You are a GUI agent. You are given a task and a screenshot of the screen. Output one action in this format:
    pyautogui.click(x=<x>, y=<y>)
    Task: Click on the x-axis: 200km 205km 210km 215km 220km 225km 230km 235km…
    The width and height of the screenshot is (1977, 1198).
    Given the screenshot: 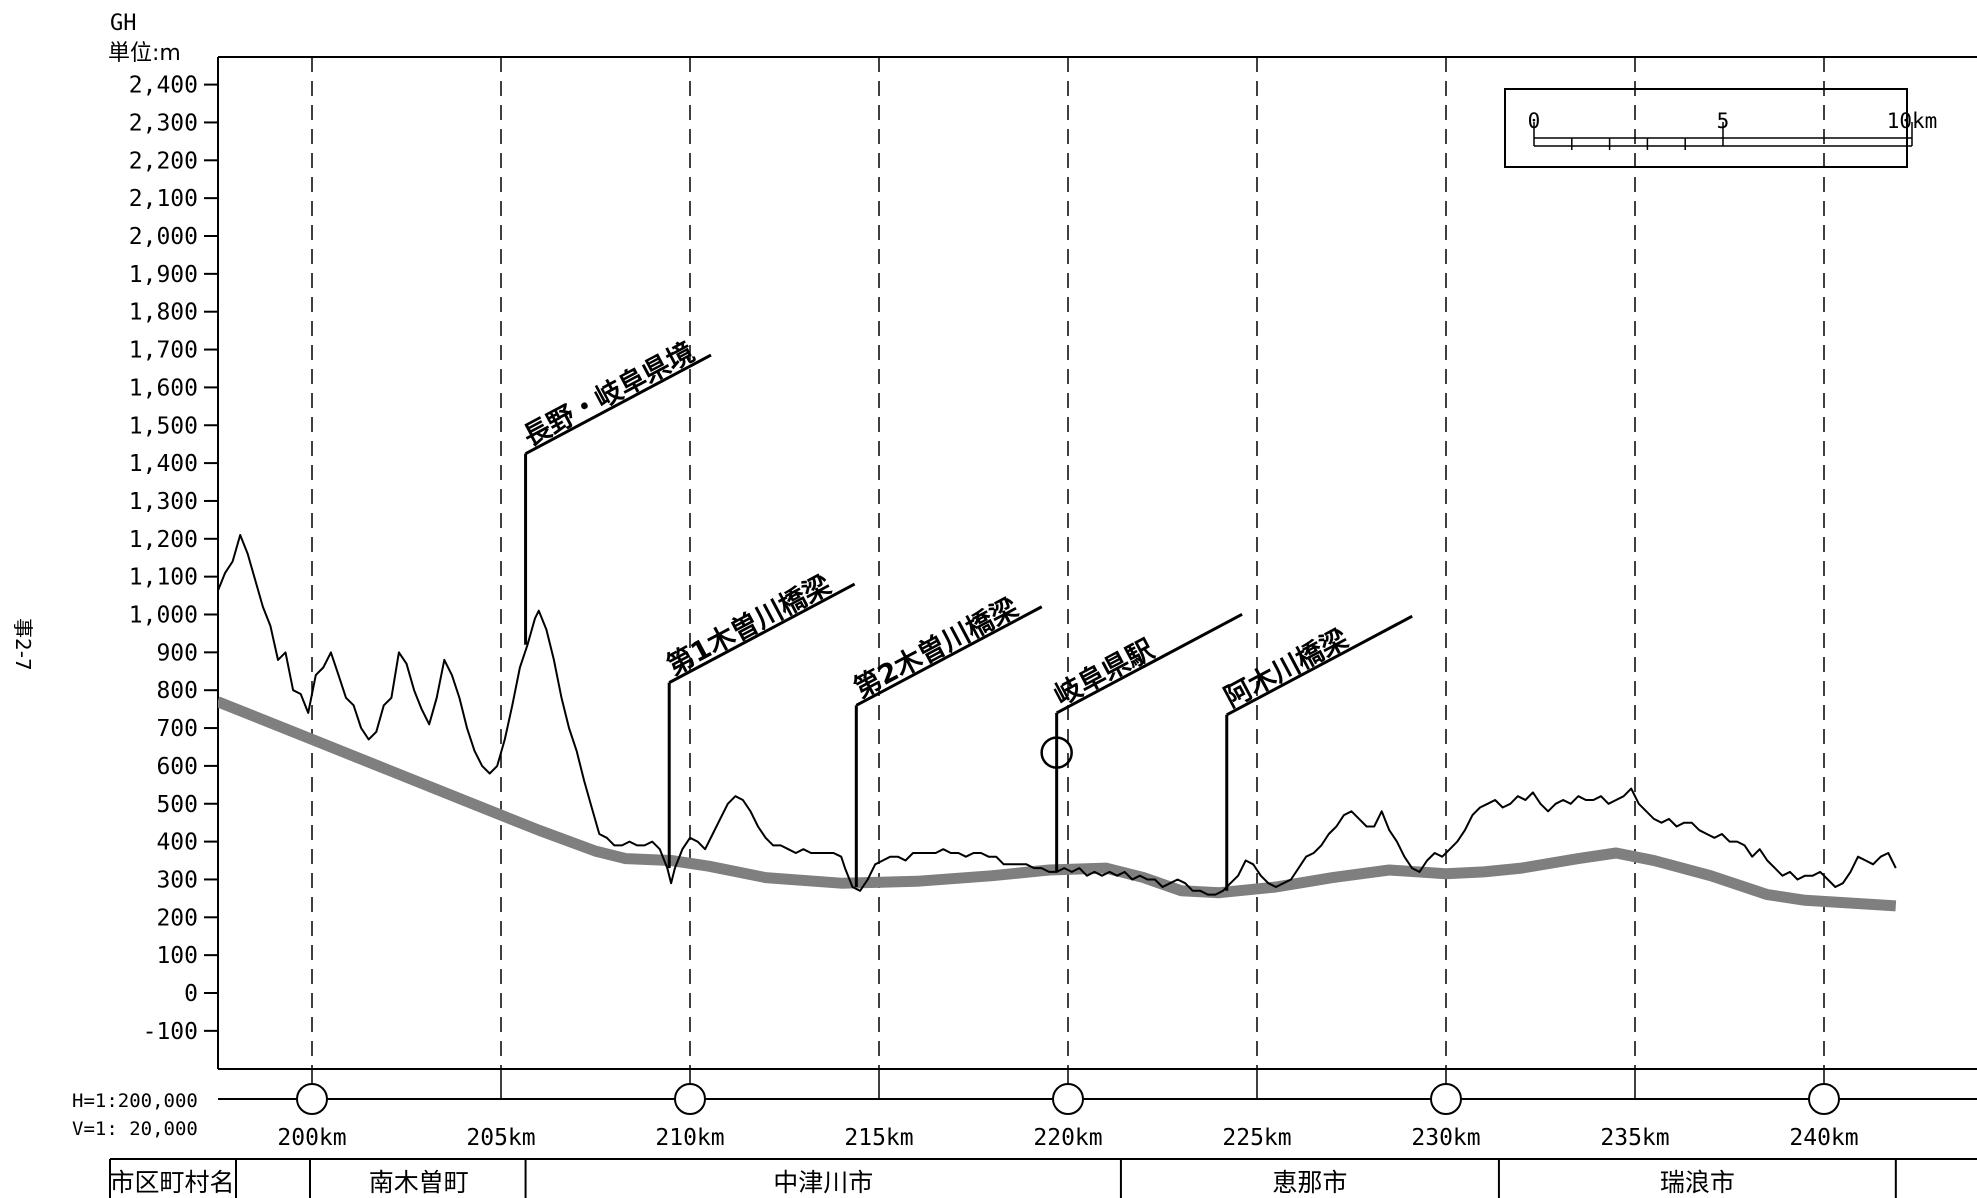 What is the action you would take?
    pyautogui.click(x=1097, y=1110)
    